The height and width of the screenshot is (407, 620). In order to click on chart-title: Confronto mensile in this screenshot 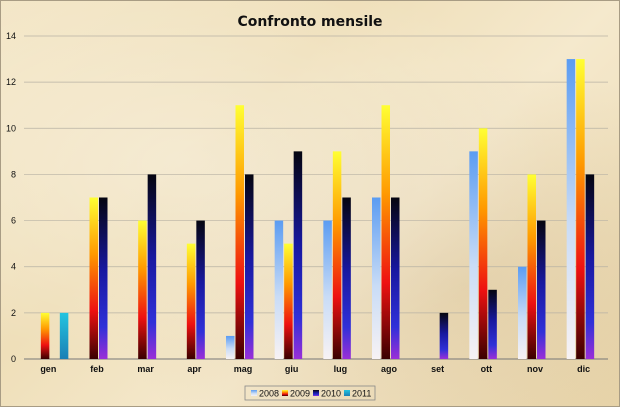, I will do `click(309, 22)`.